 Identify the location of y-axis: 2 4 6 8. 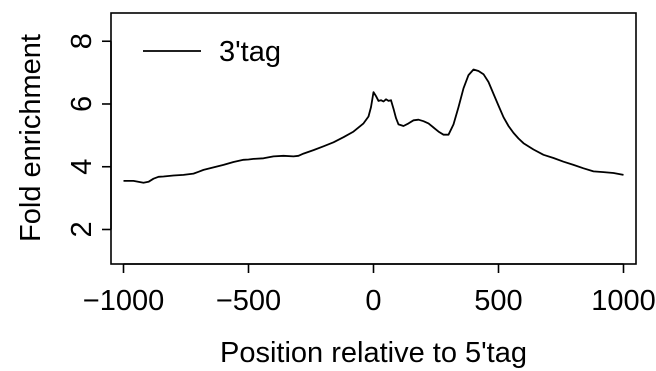
(89, 135).